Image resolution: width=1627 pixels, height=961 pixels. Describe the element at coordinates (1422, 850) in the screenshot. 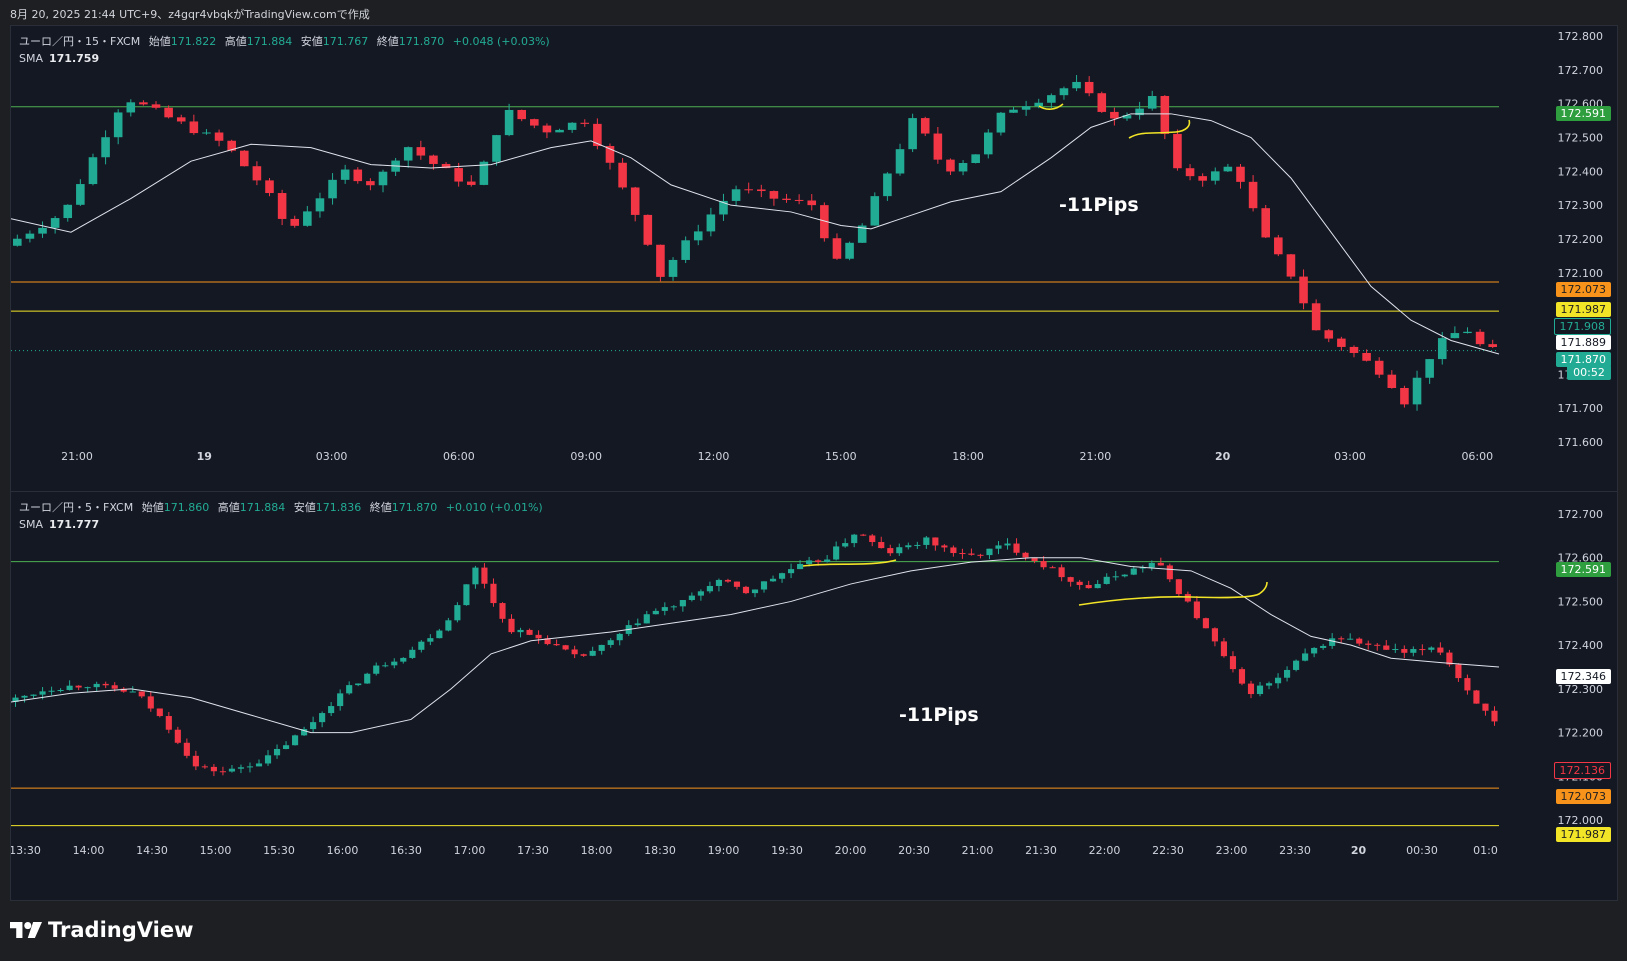

I see `time-tick-label: 00:30` at that location.